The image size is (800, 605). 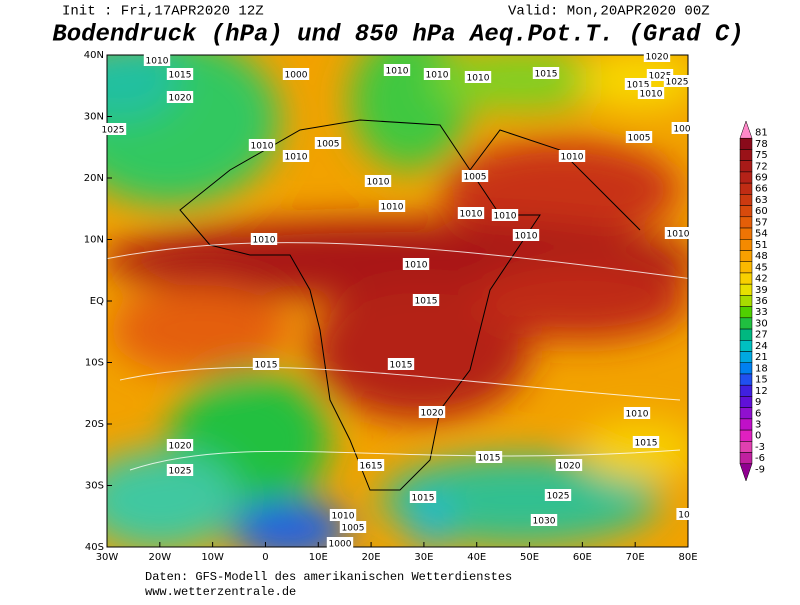 What do you see at coordinates (94, 240) in the screenshot?
I see `lat-tick-label: 10N` at bounding box center [94, 240].